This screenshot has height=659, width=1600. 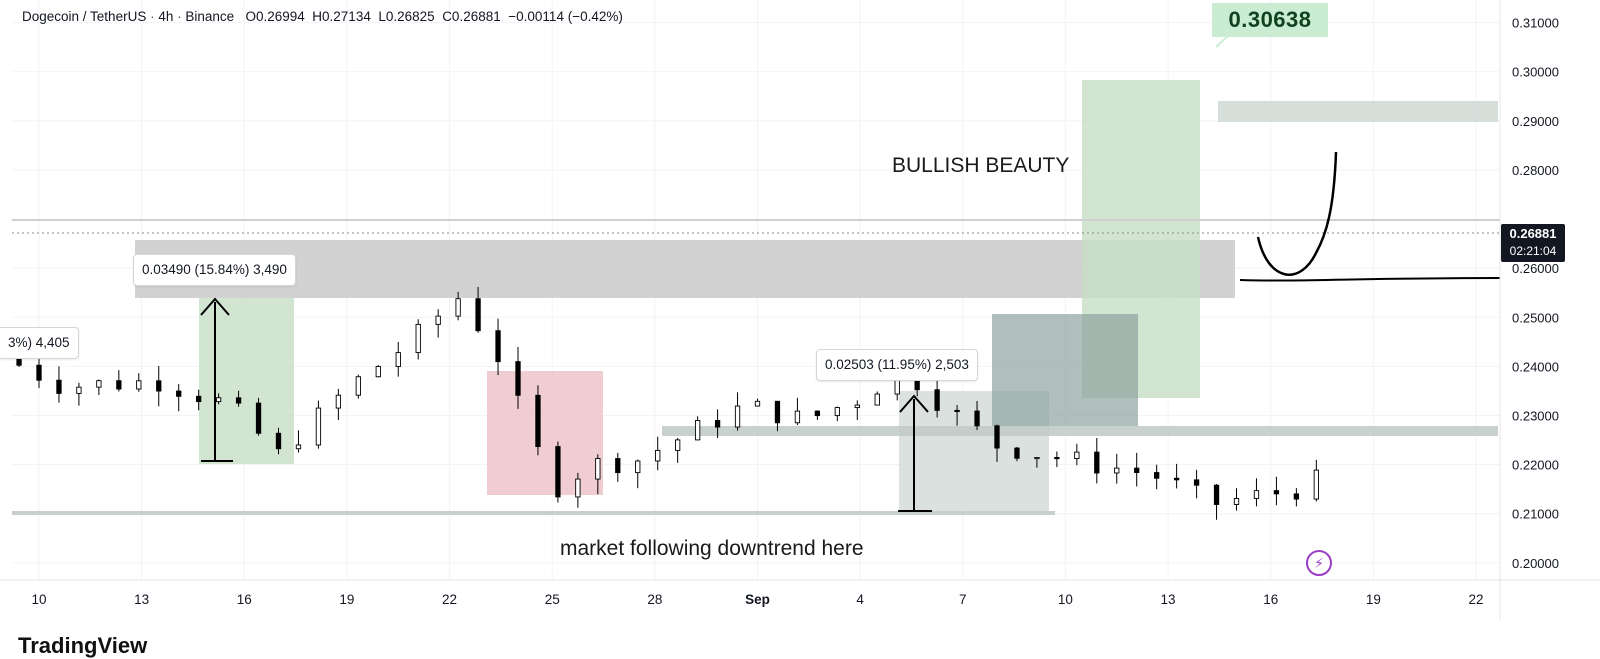 What do you see at coordinates (1535, 465) in the screenshot?
I see `price-tick-label: 0.22000` at bounding box center [1535, 465].